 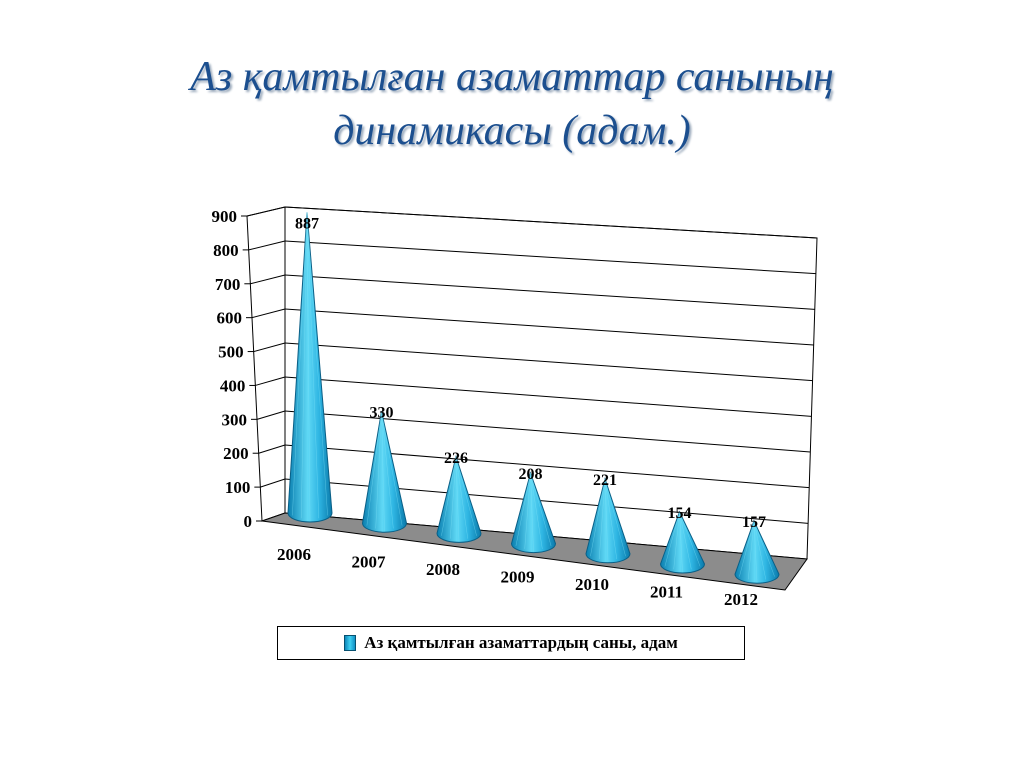 I want to click on title-line-2: динамикасы (адам.), so click(x=512, y=131).